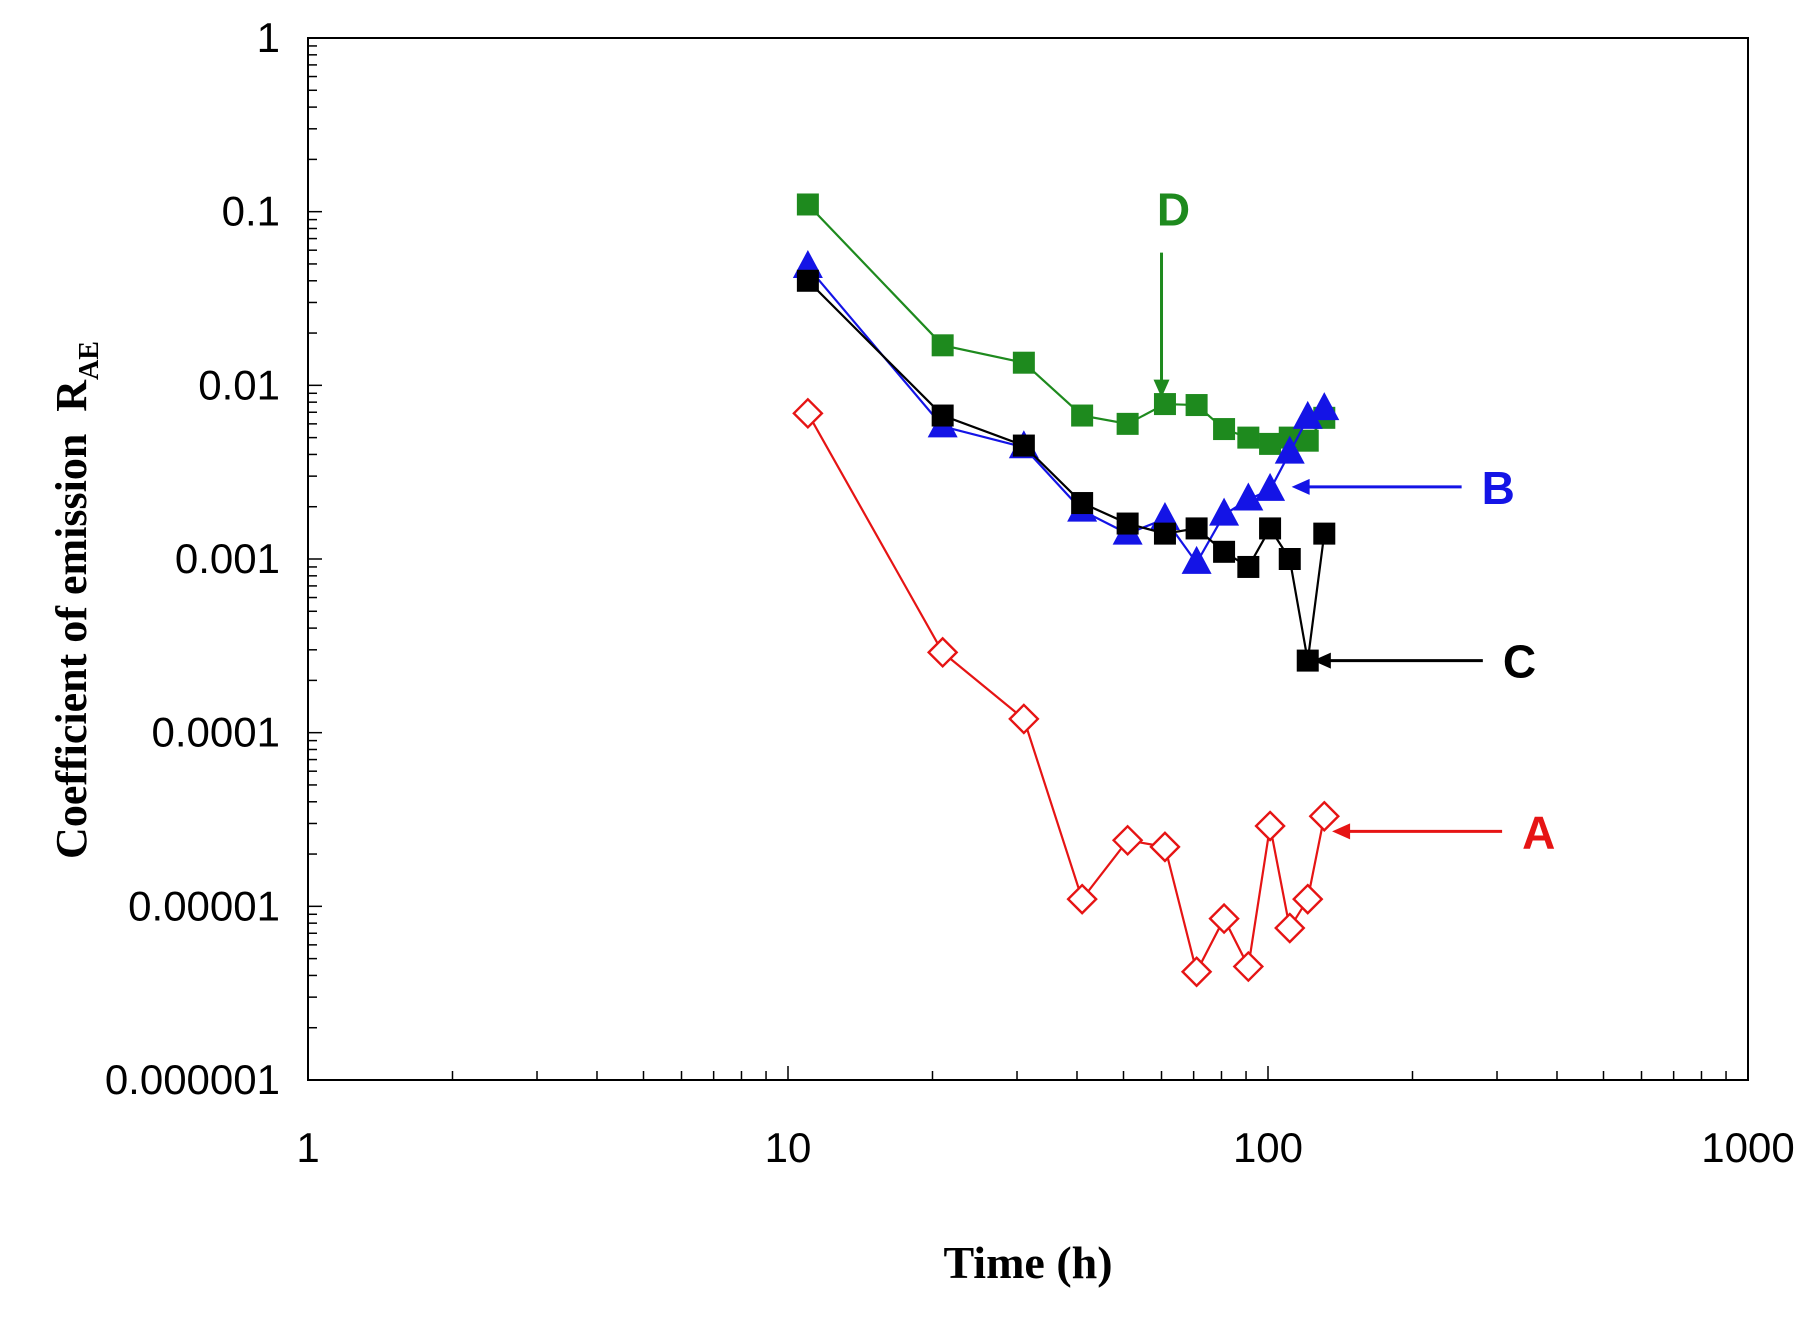  What do you see at coordinates (1066, 692) in the screenshot?
I see `series-A` at bounding box center [1066, 692].